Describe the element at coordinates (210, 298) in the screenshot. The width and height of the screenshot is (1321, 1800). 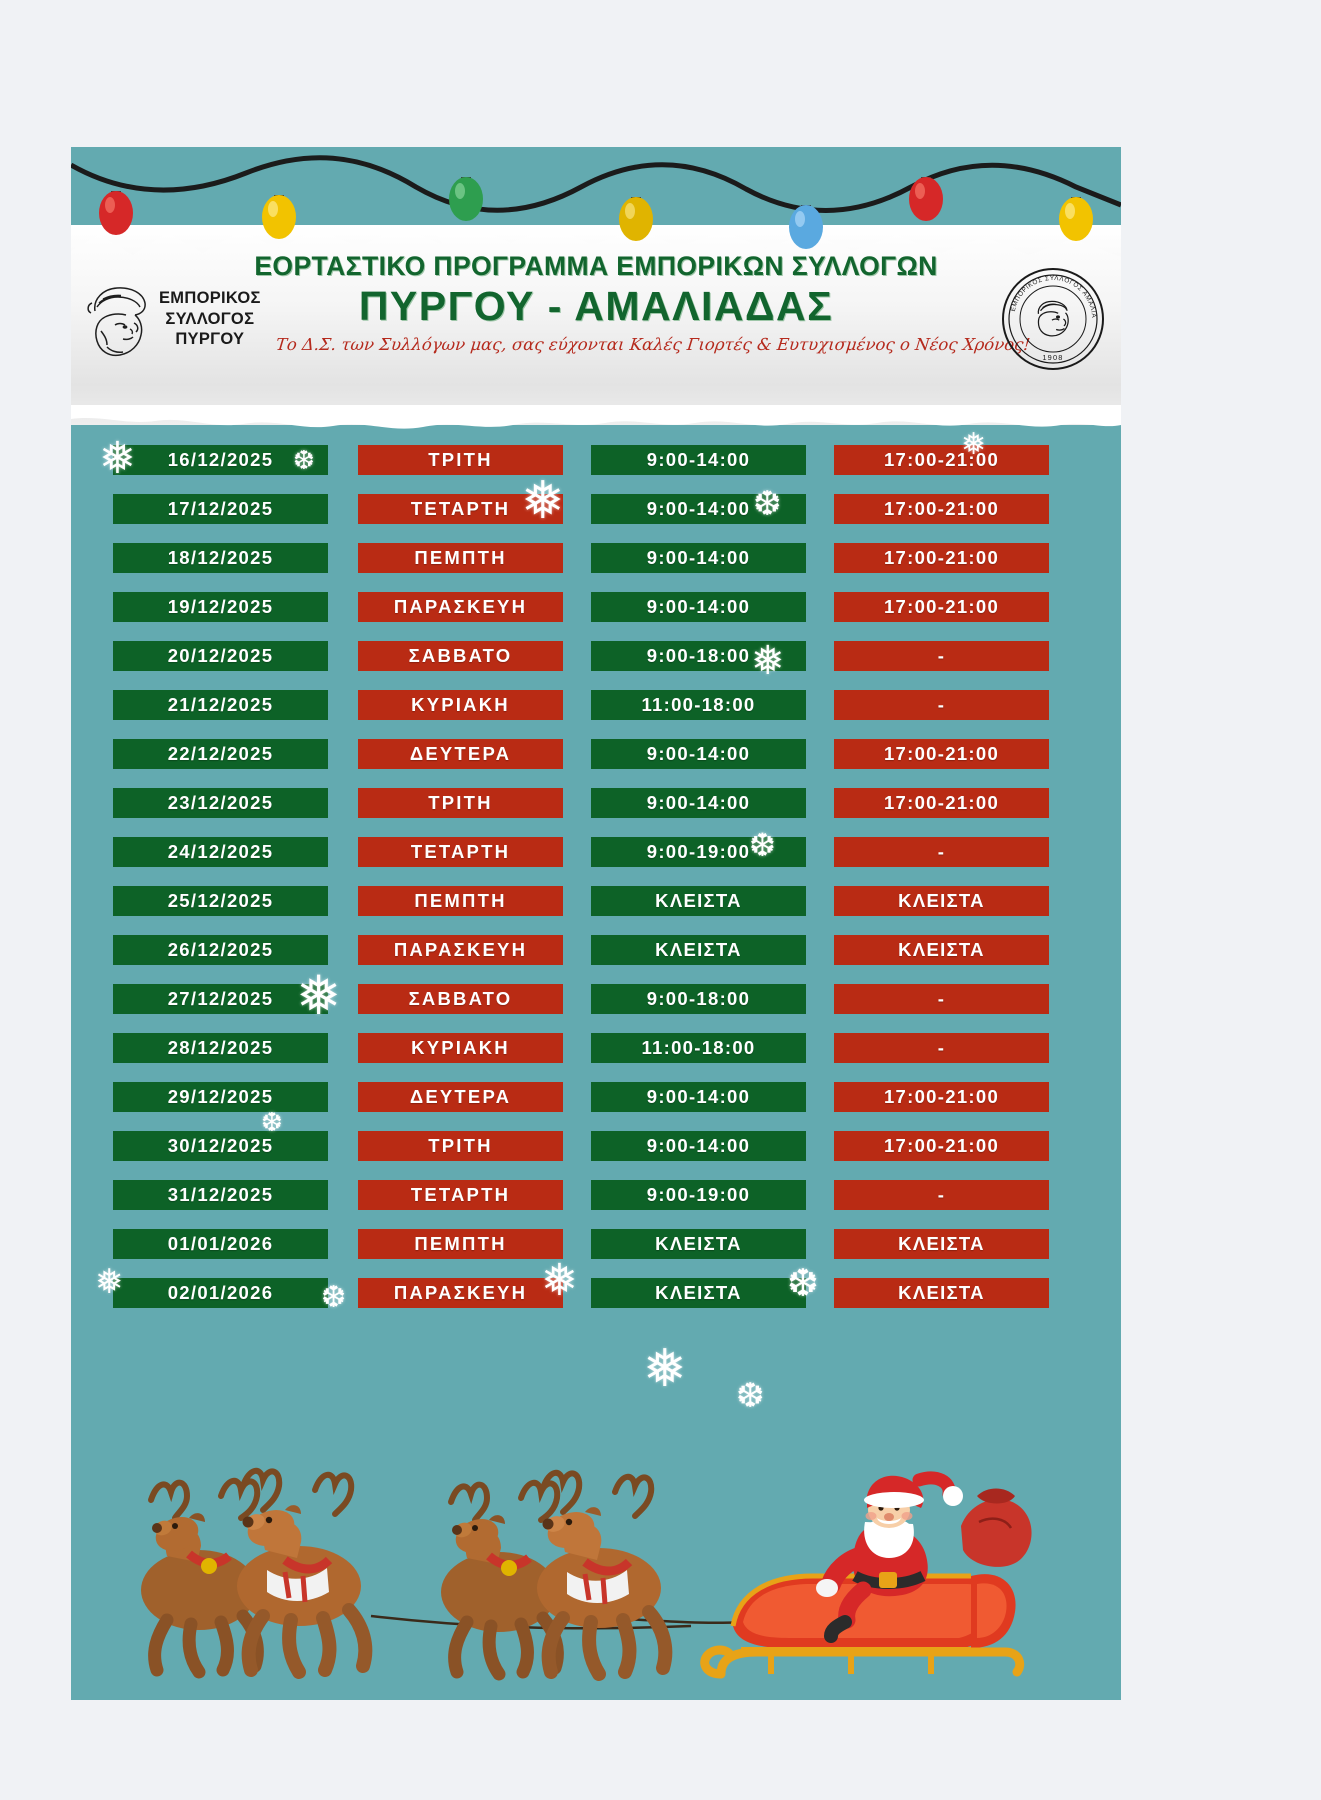
I see `logo-left-line1: ΕΜΠΟΡΙΚΟΣ` at that location.